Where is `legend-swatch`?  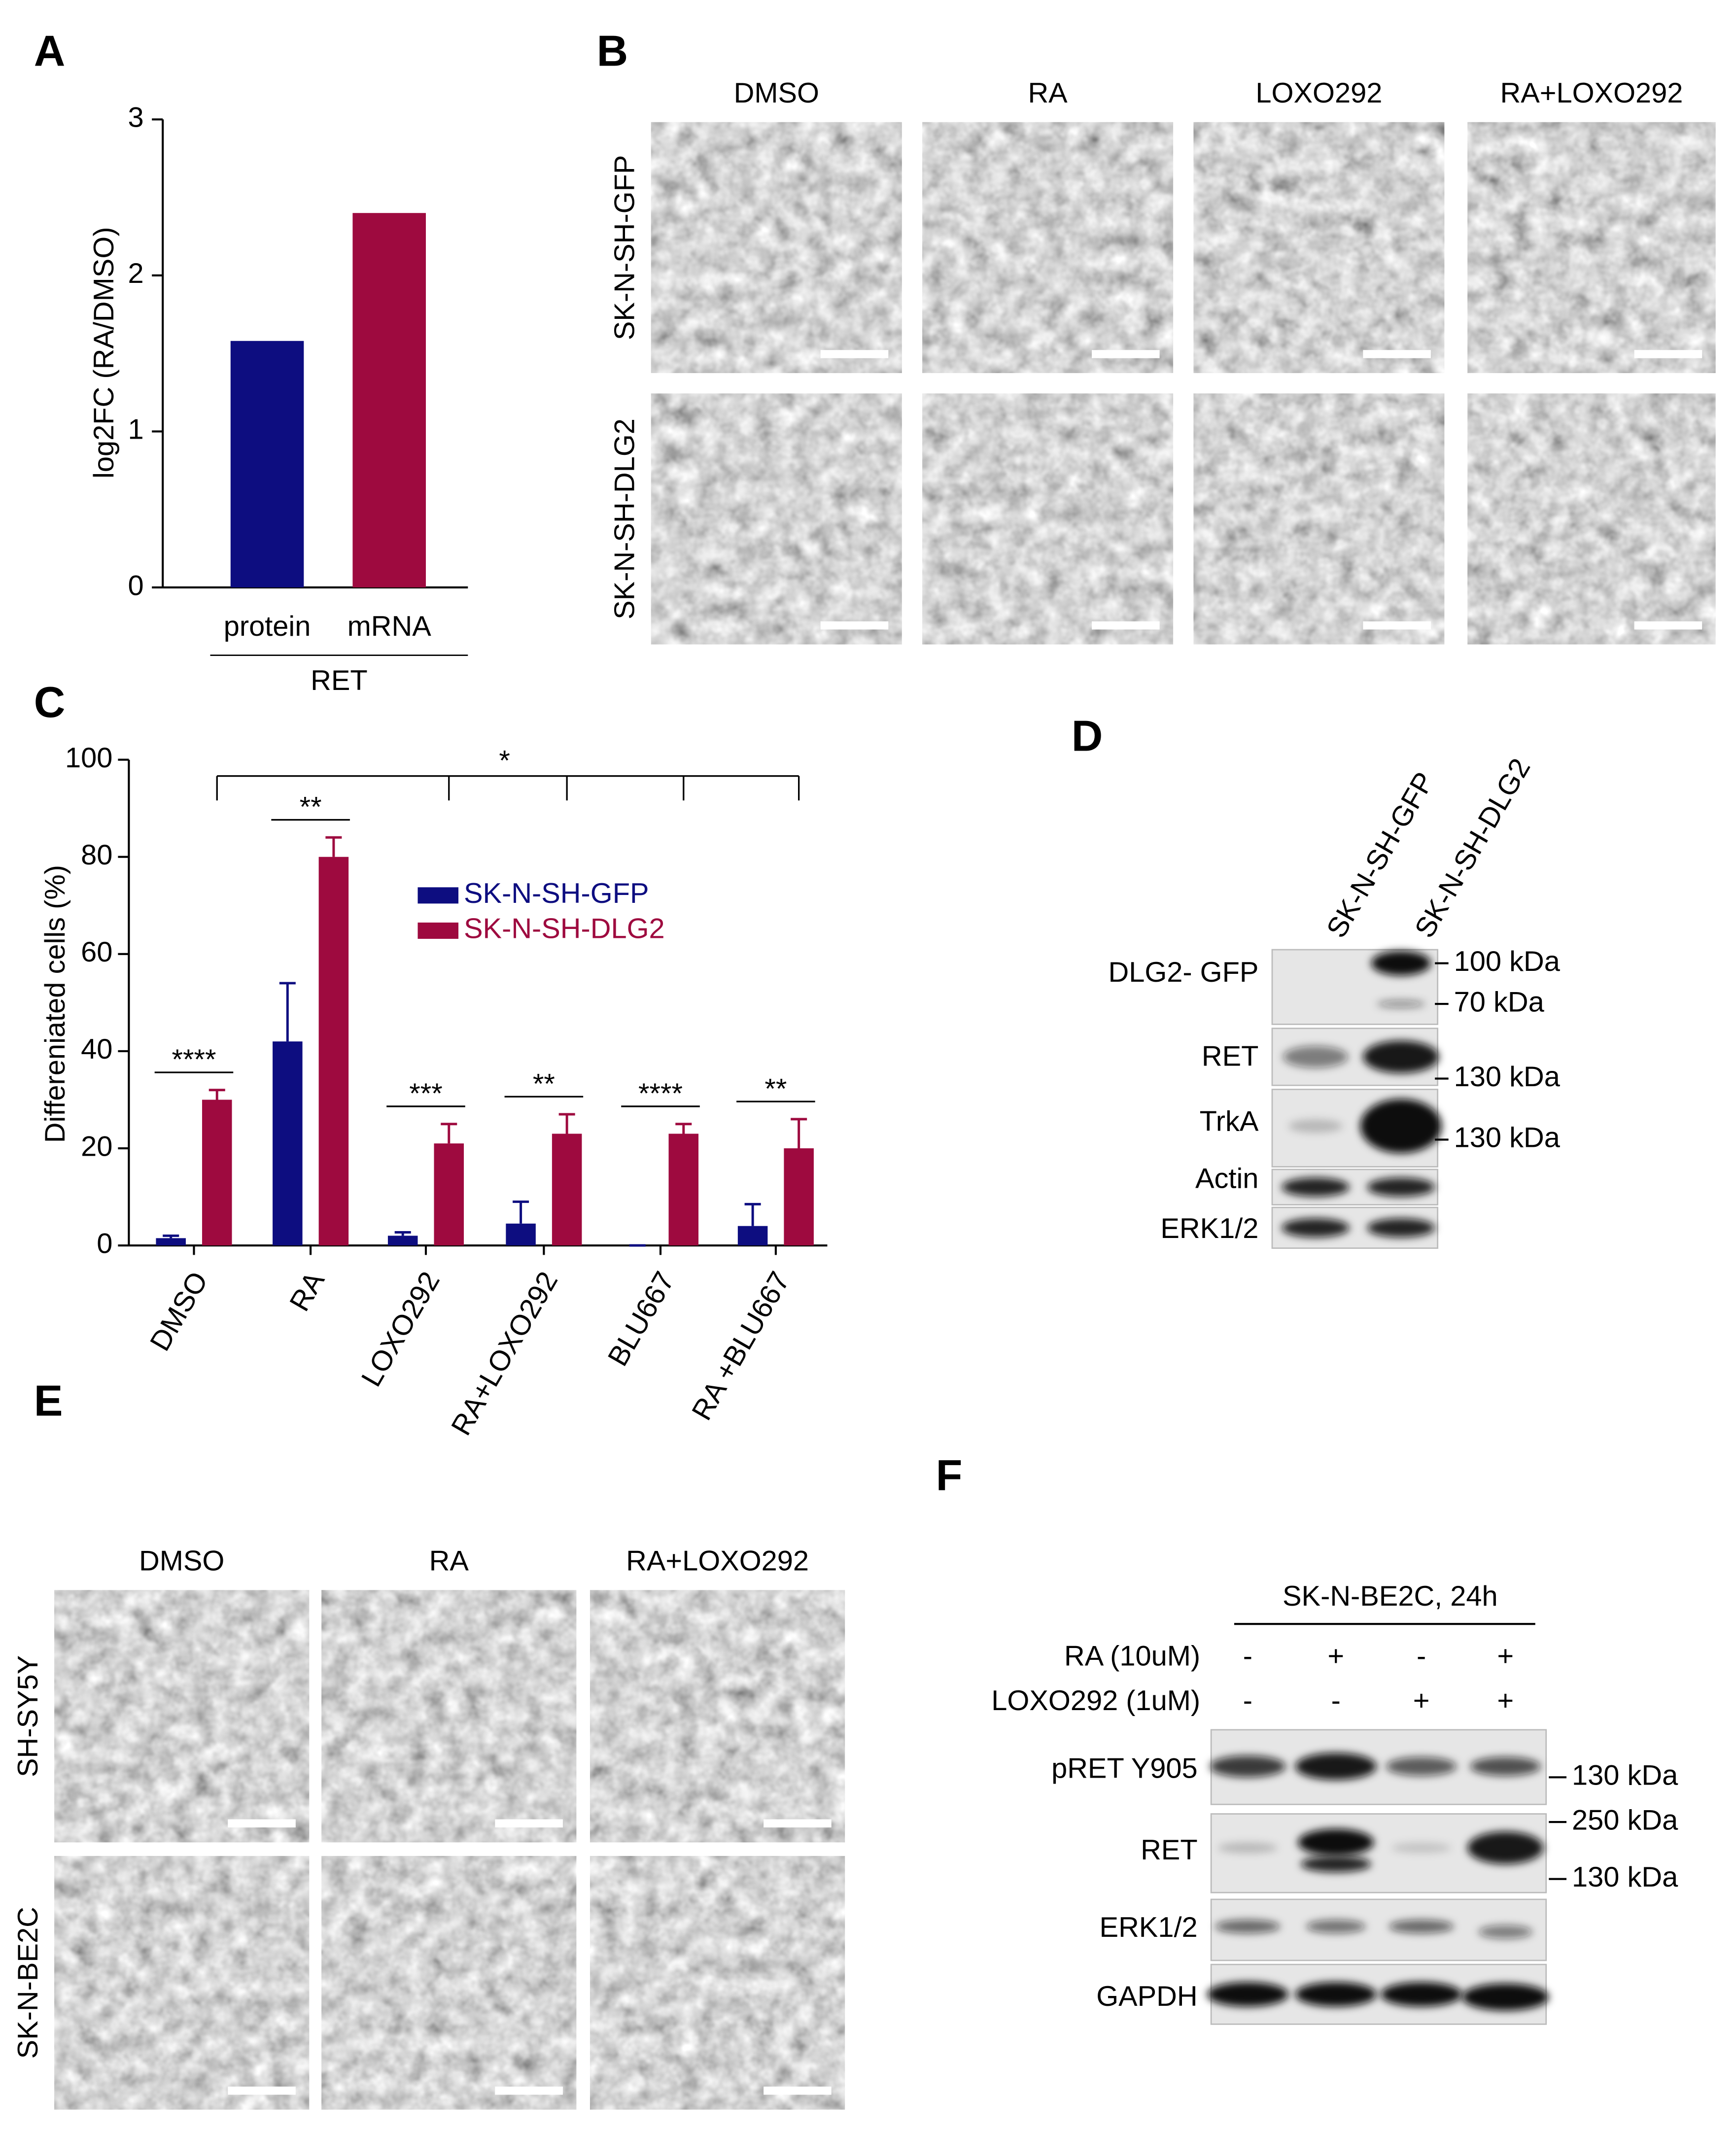
legend-swatch is located at coordinates (438, 896).